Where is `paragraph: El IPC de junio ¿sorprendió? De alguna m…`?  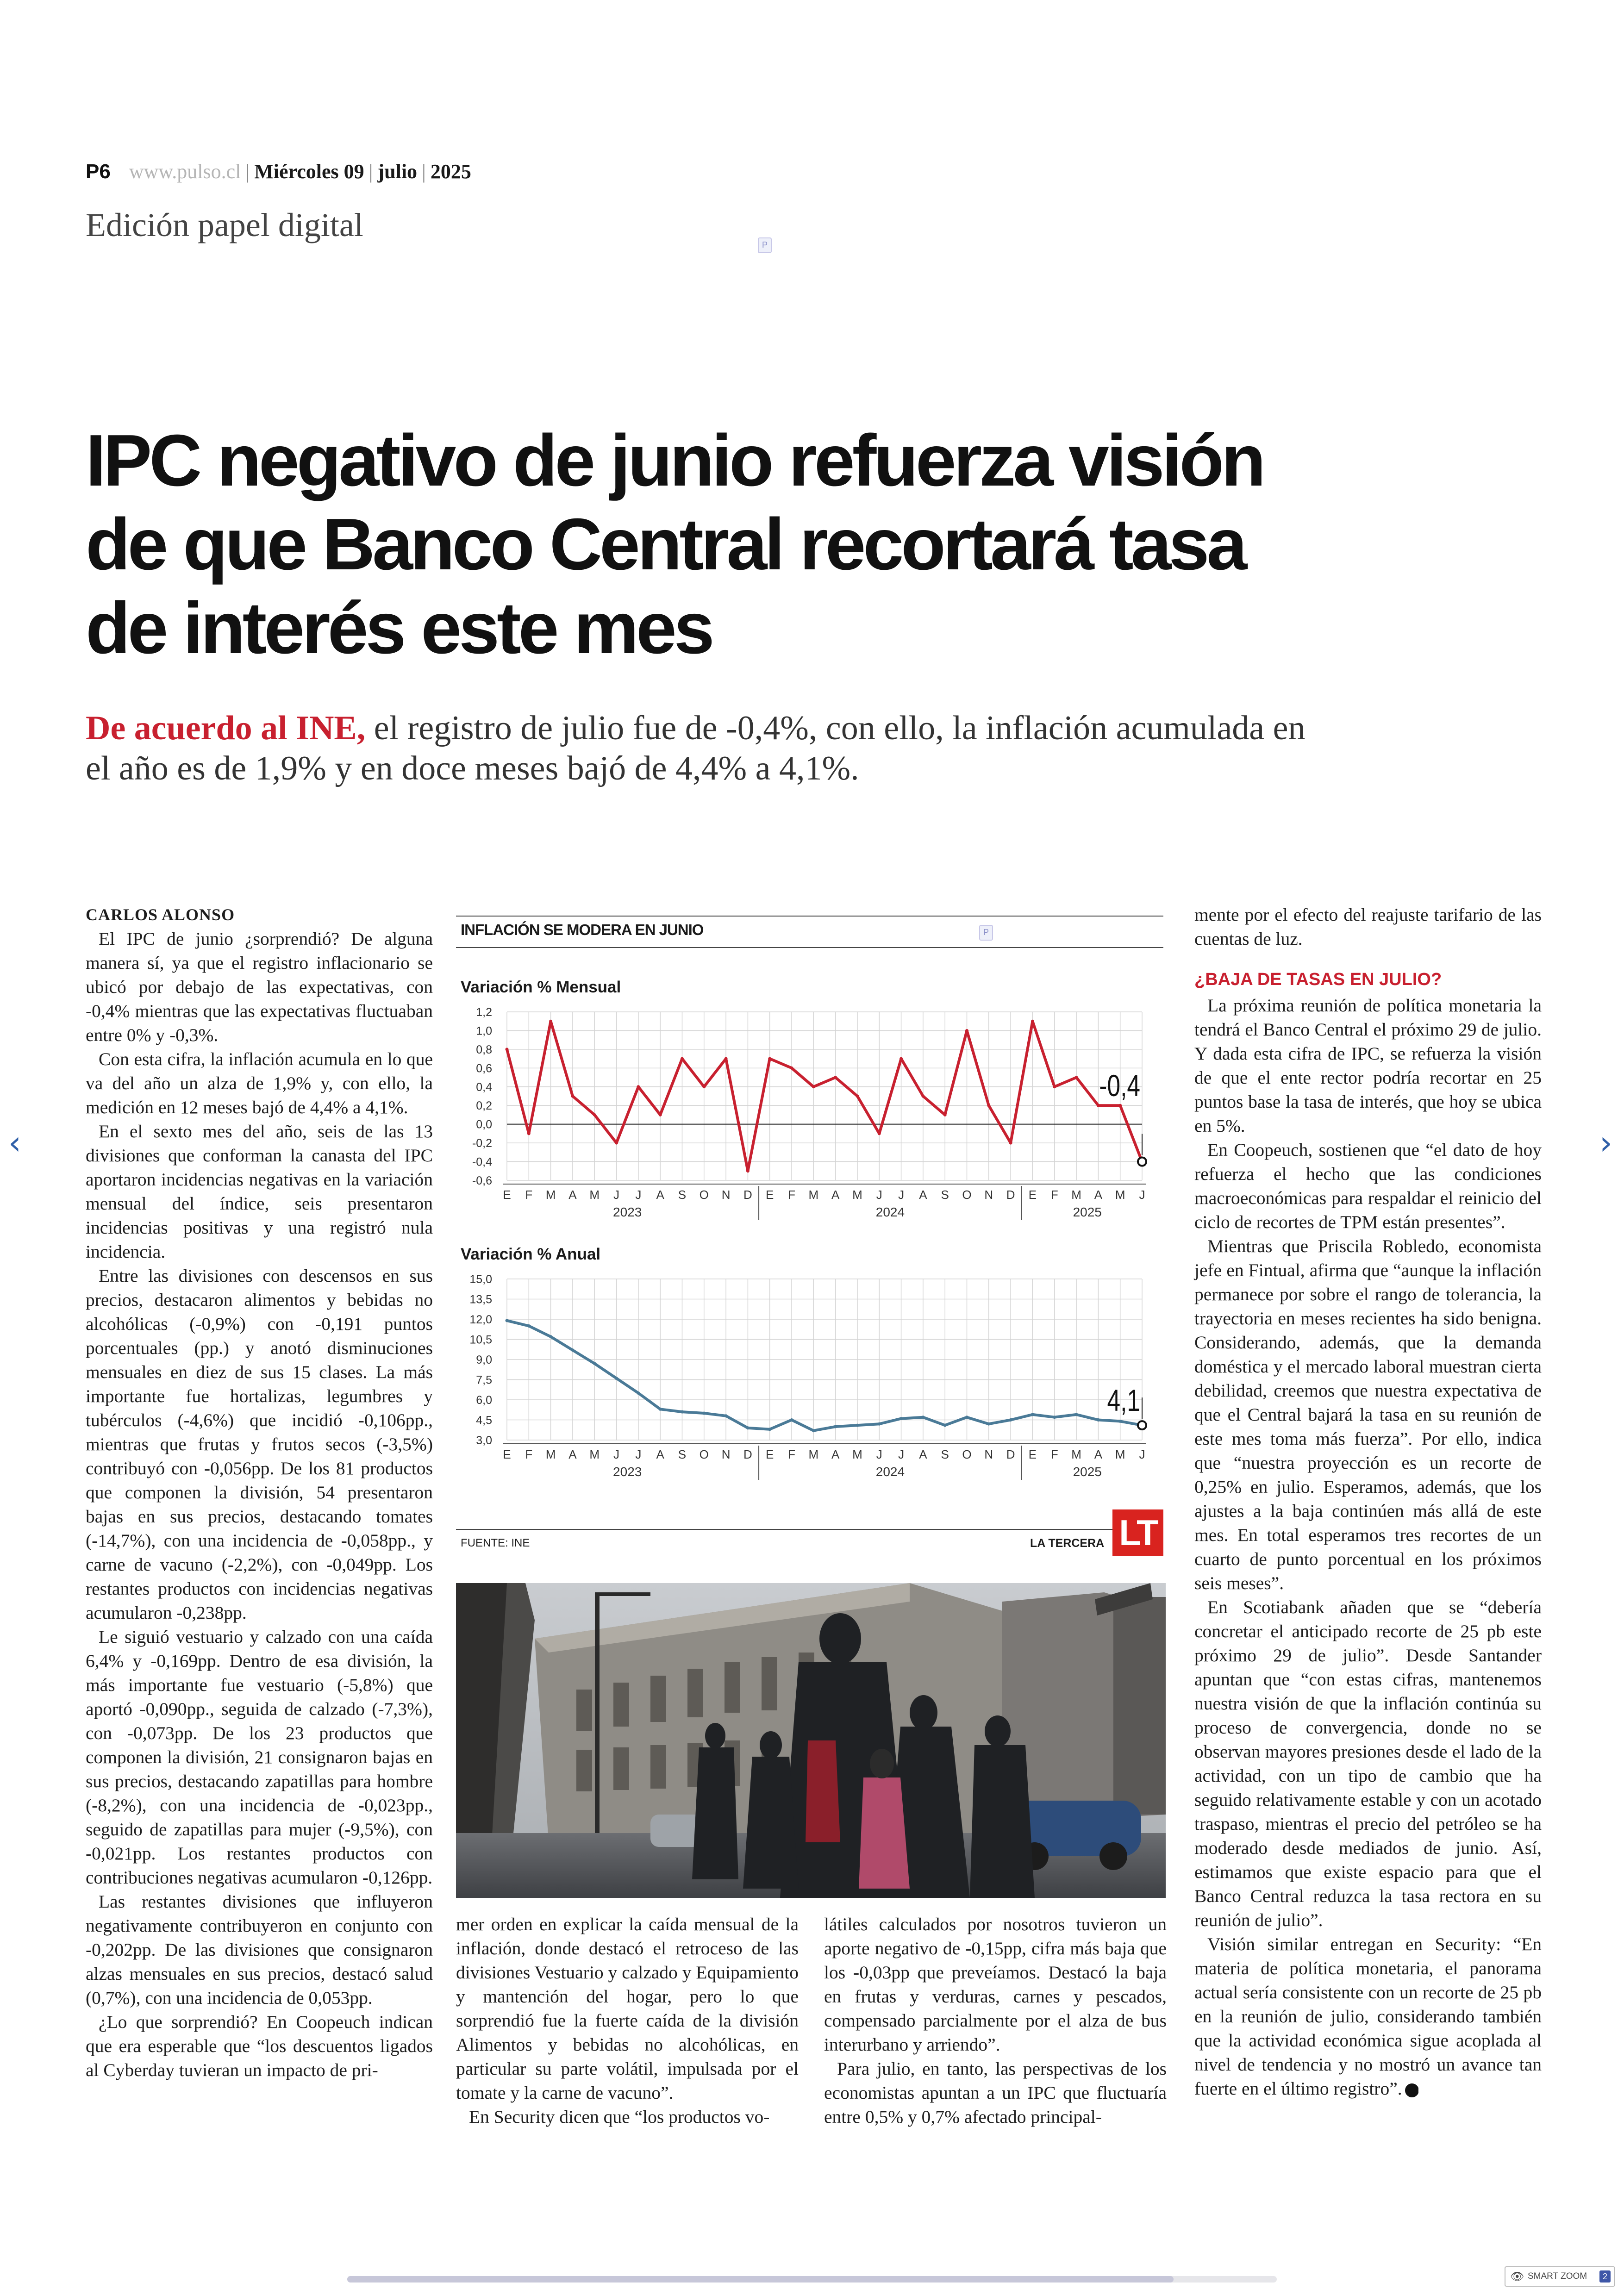 paragraph: El IPC de junio ¿sorprendió? De alguna m… is located at coordinates (259, 987).